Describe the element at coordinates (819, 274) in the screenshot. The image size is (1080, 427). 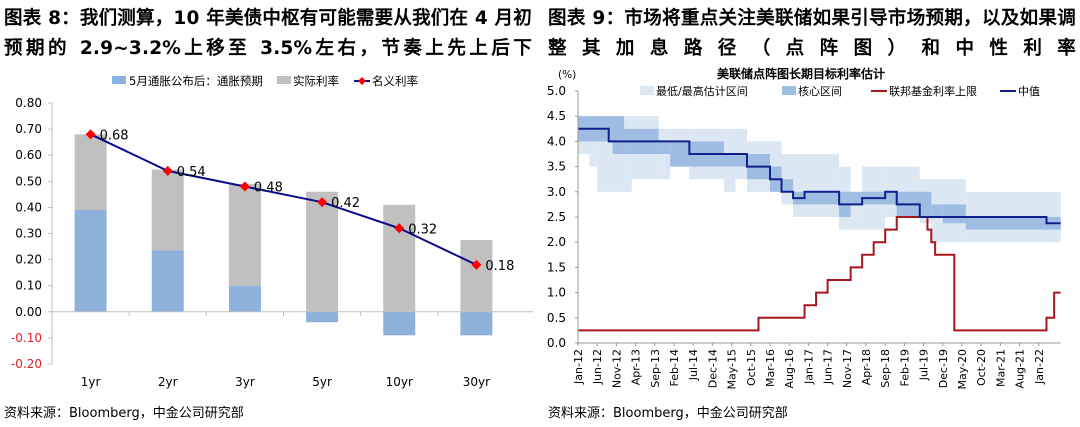
I see `fed-funds-upper-line` at that location.